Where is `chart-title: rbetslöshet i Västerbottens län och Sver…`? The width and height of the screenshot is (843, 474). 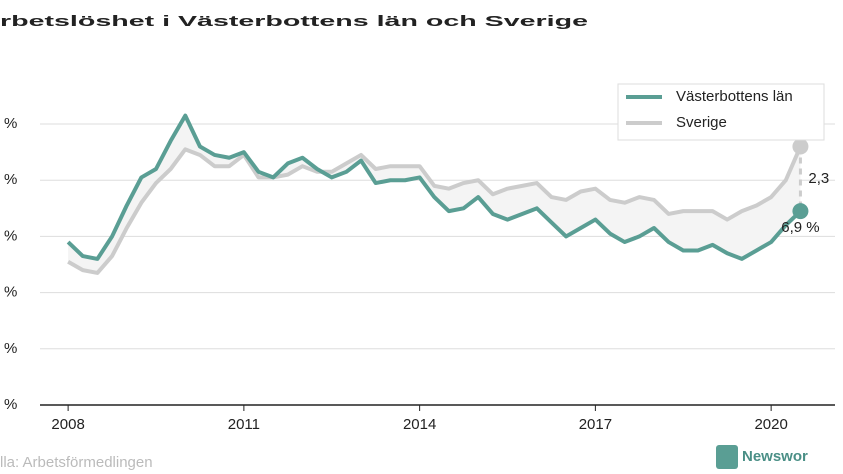
chart-title: rbetslöshet i Västerbottens län och Sver… is located at coordinates (294, 21).